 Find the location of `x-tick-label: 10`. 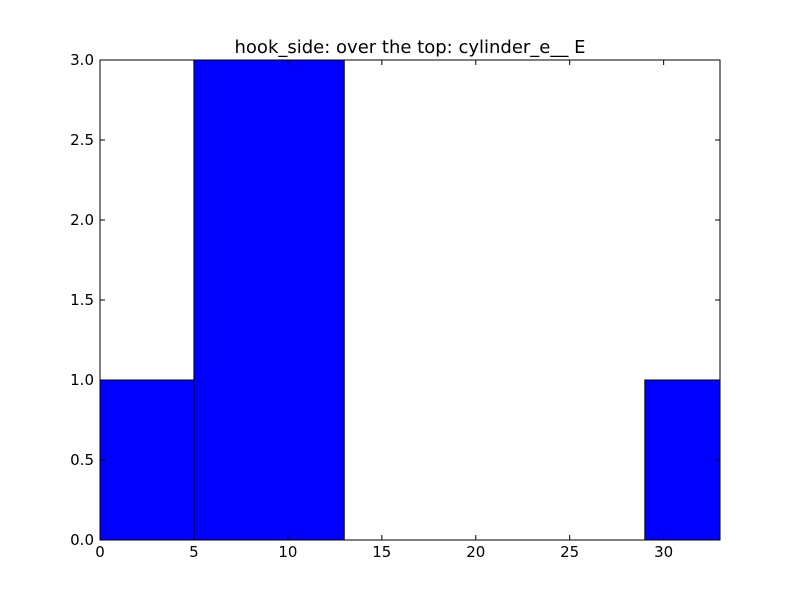

x-tick-label: 10 is located at coordinates (287, 552).